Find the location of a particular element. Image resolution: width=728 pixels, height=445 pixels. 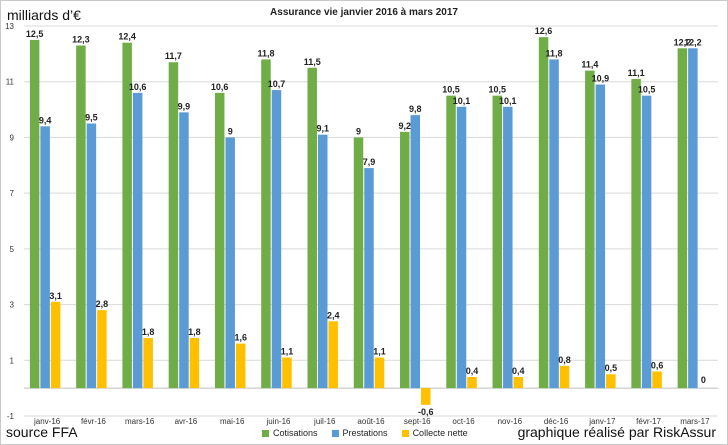

data-label-collecte-nette: 3,1 is located at coordinates (55, 296).